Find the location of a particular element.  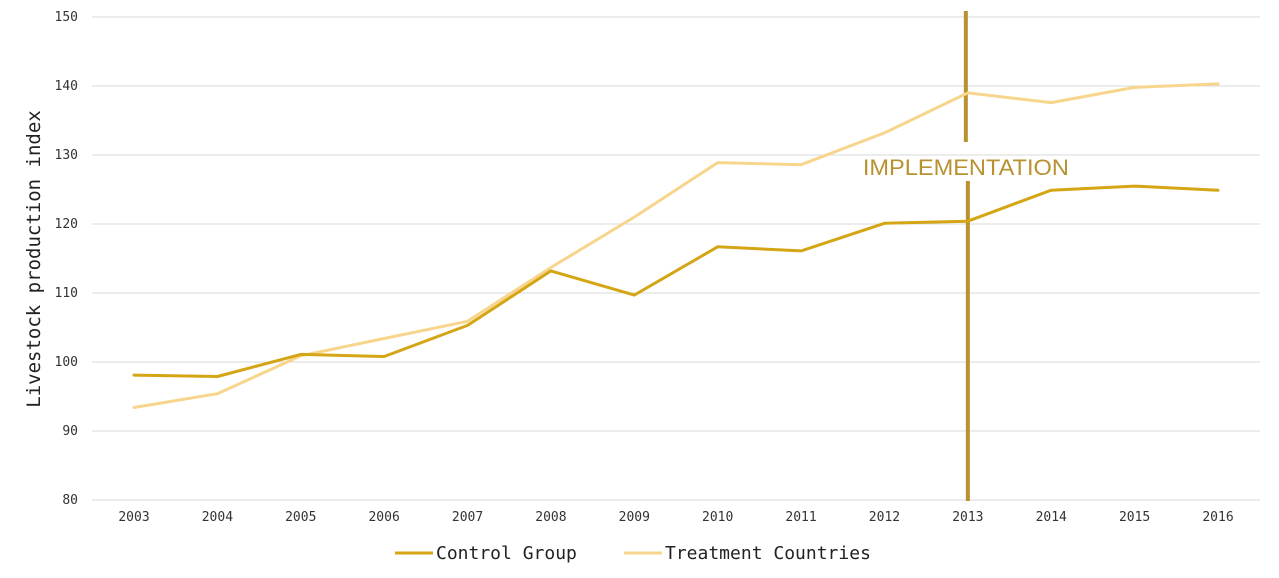

x-tick-label: 2015 is located at coordinates (1134, 517).